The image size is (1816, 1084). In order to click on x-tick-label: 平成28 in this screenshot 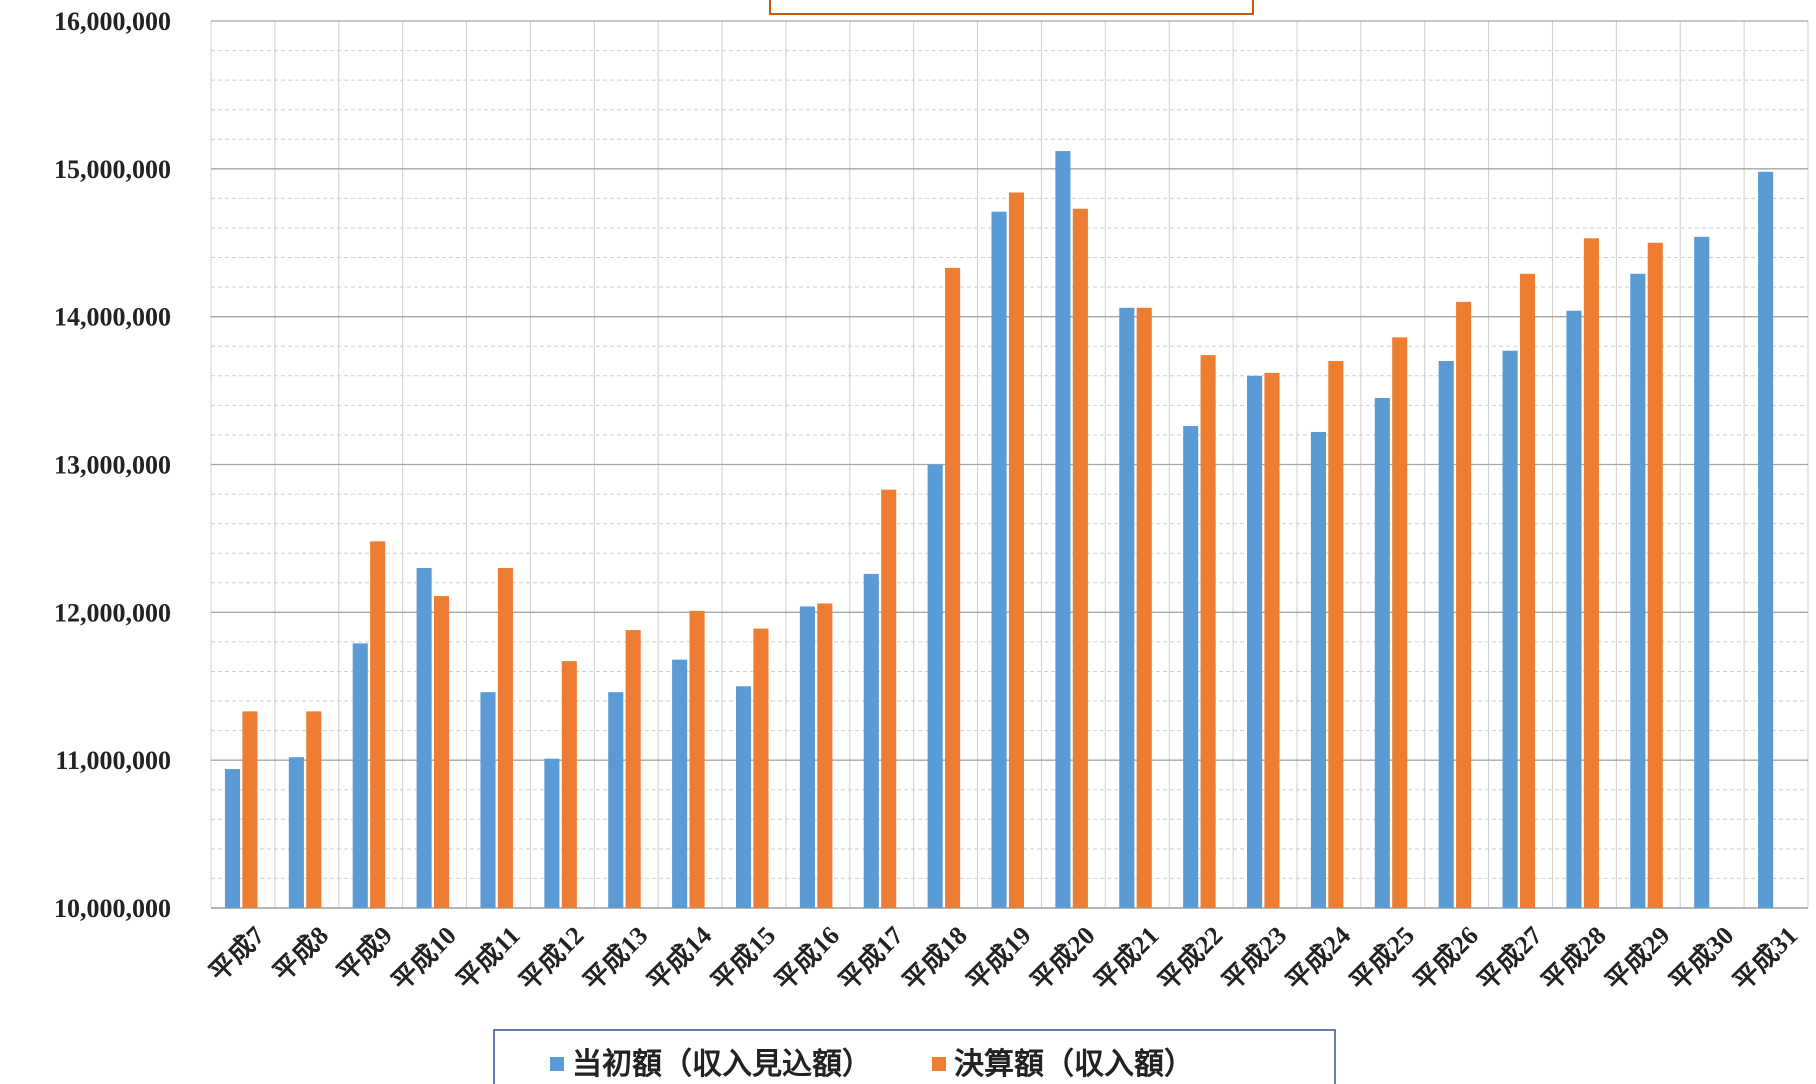, I will do `click(1574, 959)`.